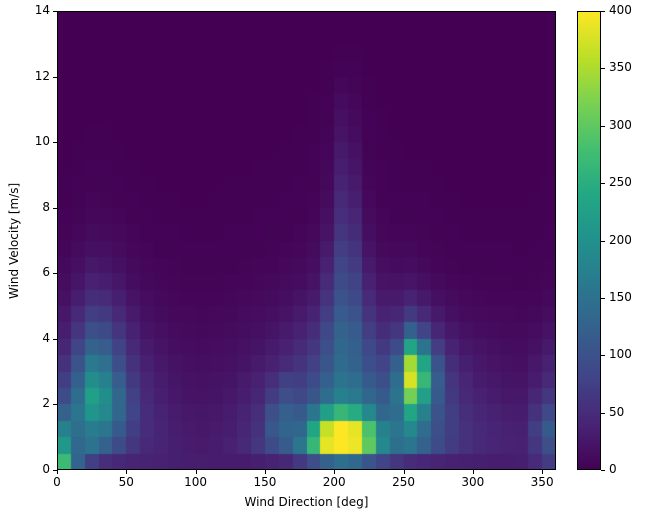  Describe the element at coordinates (46, 206) in the screenshot. I see `y-tick-label: 8` at that location.